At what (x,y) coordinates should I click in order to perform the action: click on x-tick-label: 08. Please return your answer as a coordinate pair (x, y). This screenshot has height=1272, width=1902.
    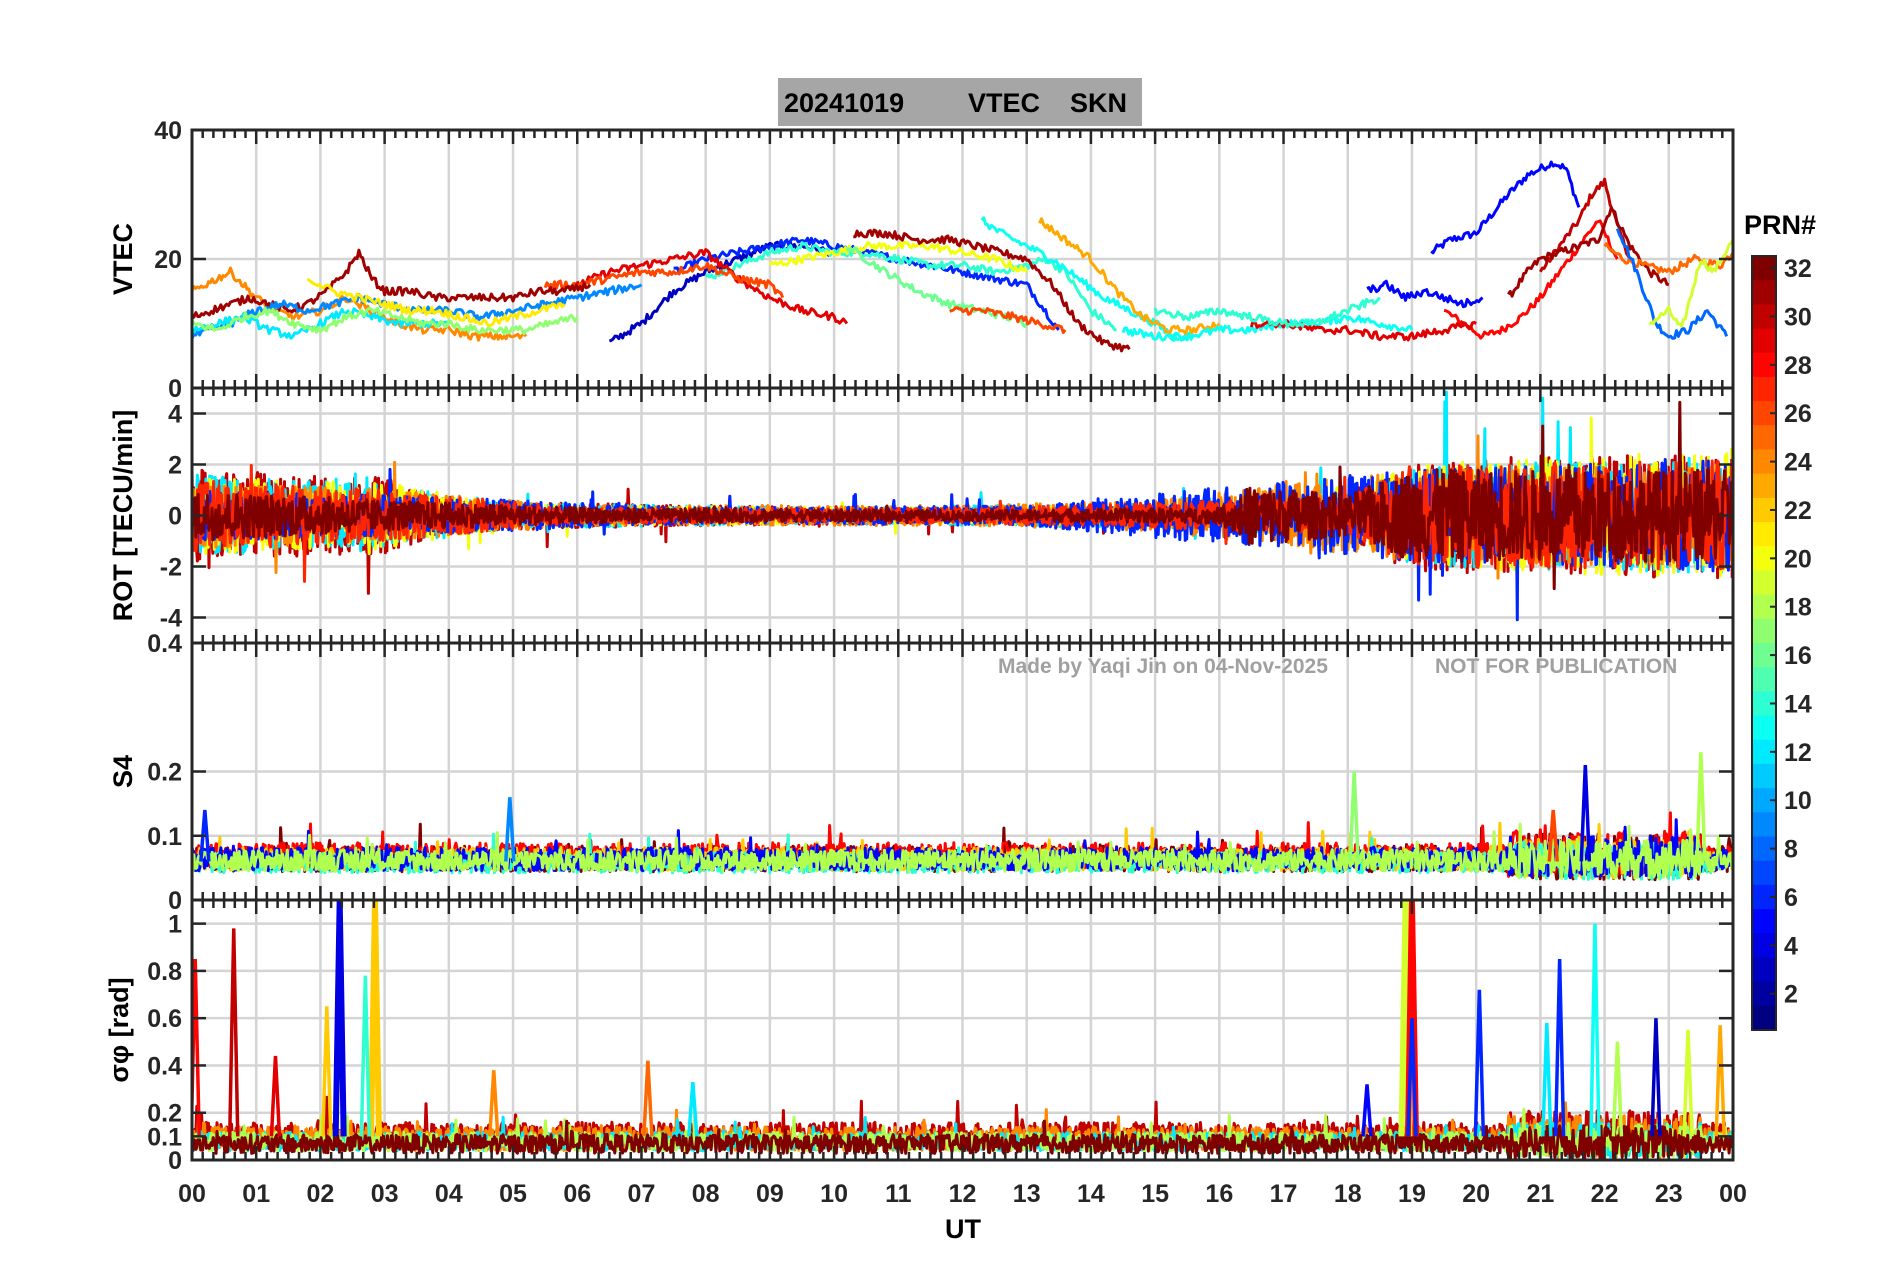
    Looking at the image, I should click on (706, 1194).